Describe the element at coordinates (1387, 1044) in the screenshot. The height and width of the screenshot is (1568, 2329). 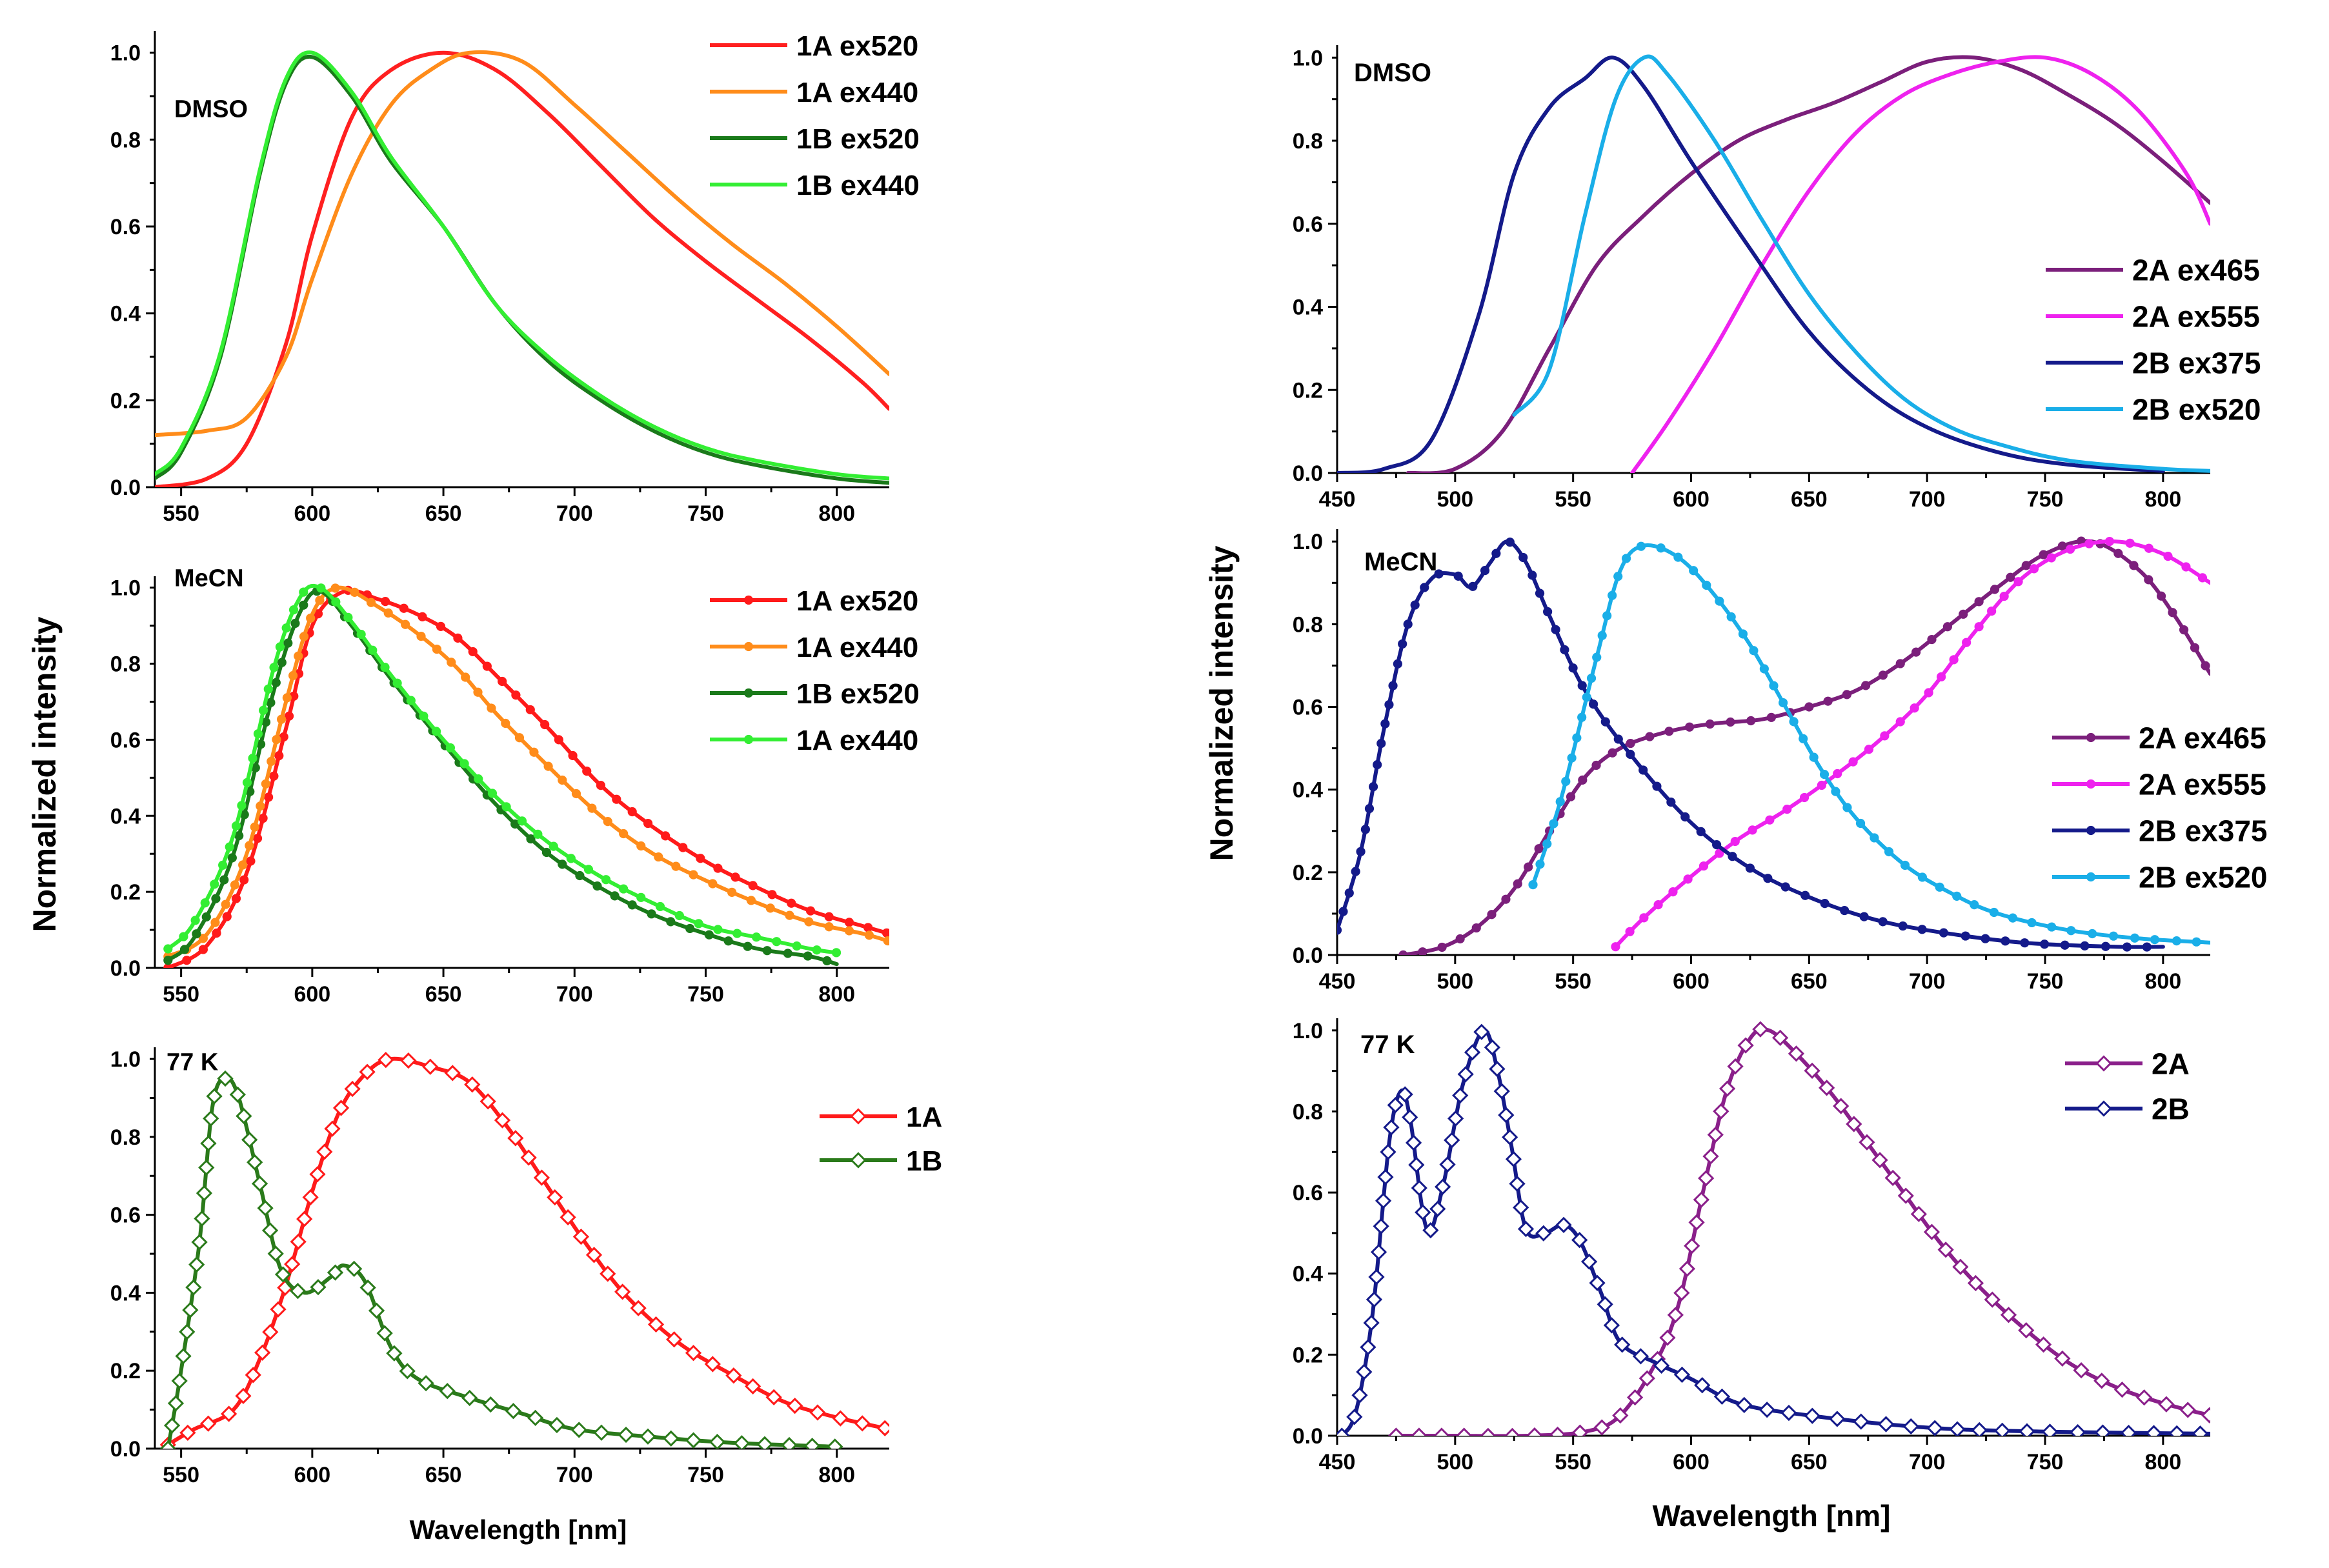
I see `panel-title: 77 K` at that location.